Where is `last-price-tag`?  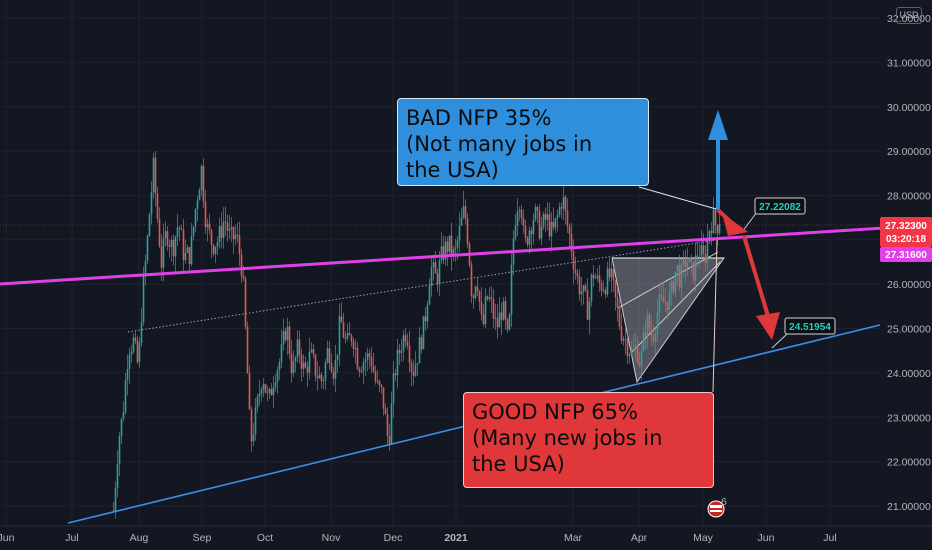 last-price-tag is located at coordinates (906, 232).